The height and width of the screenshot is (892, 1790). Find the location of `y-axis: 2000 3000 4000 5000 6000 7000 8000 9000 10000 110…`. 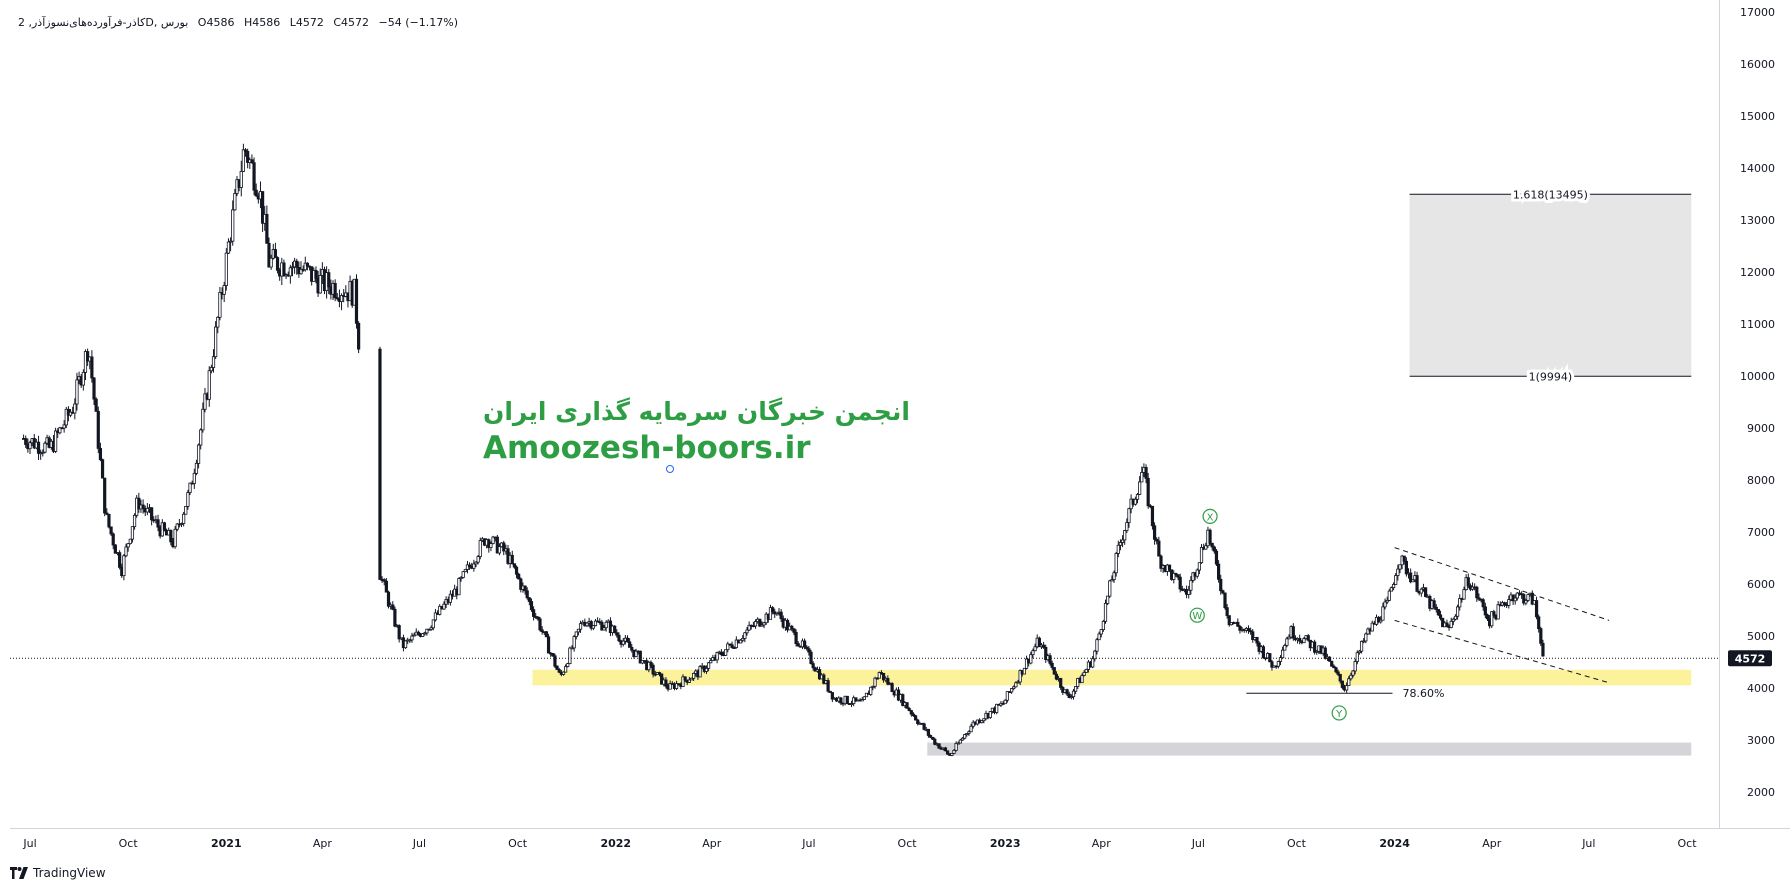

y-axis: 2000 3000 4000 5000 6000 7000 8000 9000 10000 110… is located at coordinates (1757, 402).